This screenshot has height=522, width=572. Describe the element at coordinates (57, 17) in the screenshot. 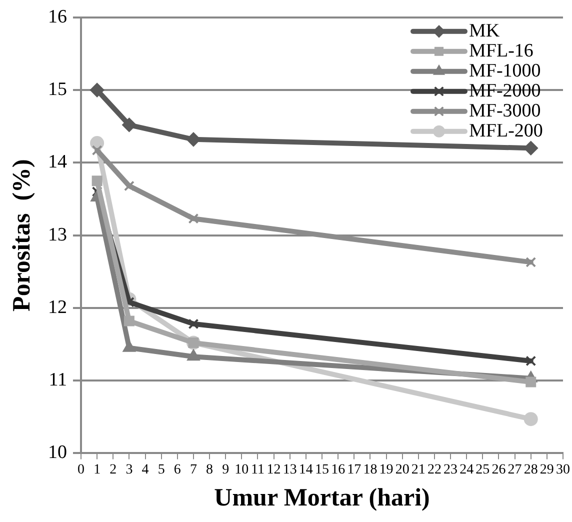

I see `y-tick-label: 16` at that location.